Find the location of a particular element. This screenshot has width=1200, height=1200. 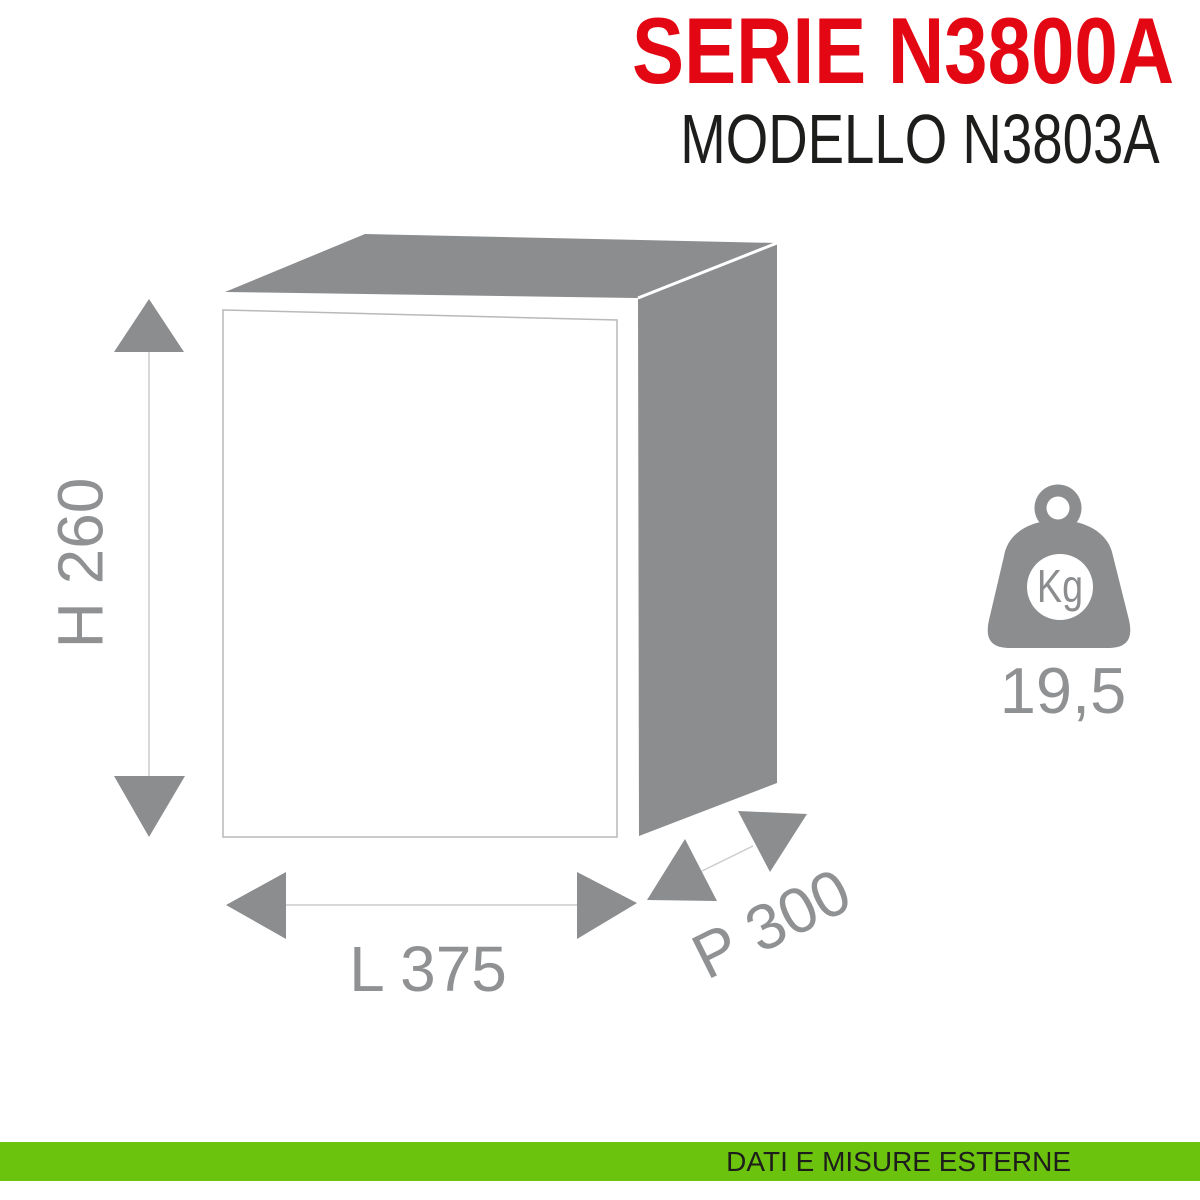

depth-dimension: P 300 is located at coordinates (754, 902).